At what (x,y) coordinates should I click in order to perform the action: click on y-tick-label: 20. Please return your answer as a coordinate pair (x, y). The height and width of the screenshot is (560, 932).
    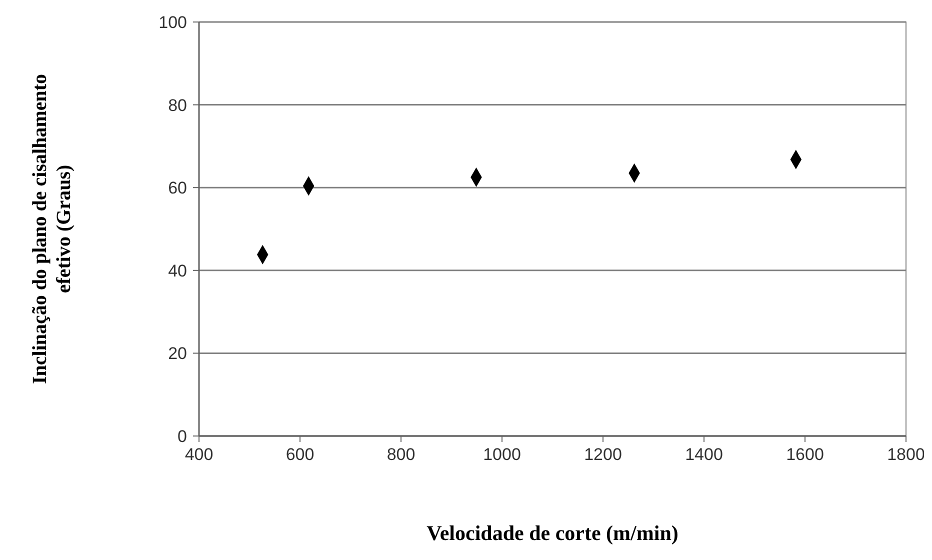
    Looking at the image, I should click on (177, 354).